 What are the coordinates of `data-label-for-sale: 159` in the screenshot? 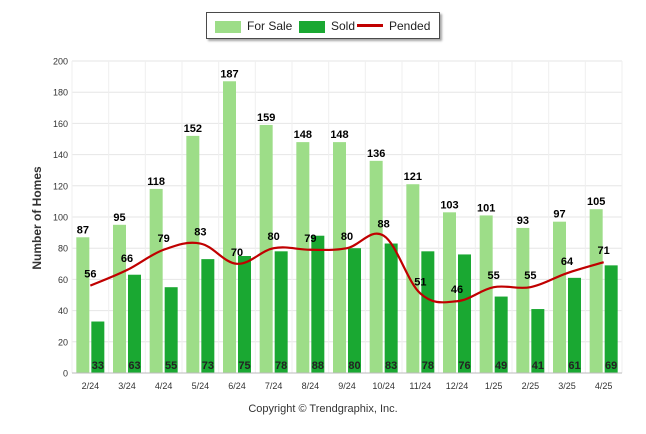 It's located at (266, 118).